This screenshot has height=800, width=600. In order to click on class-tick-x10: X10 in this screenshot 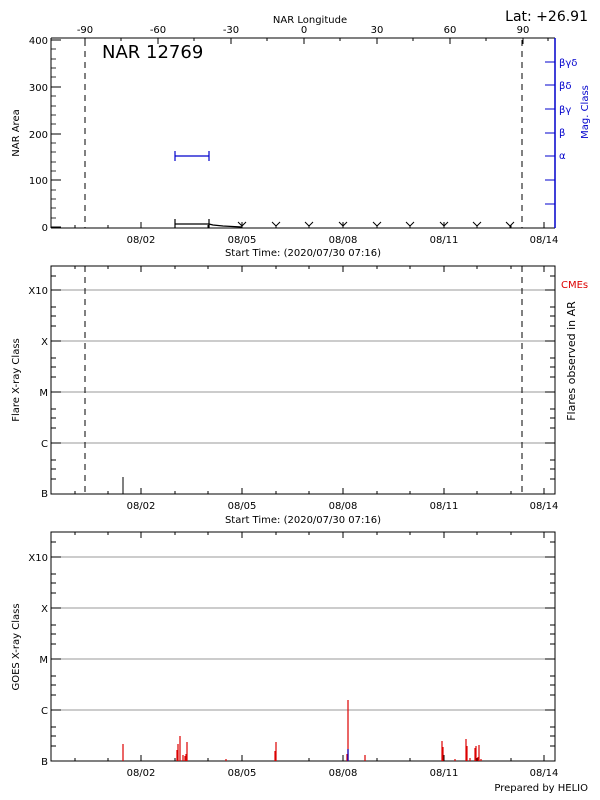, I will do `click(38, 291)`.